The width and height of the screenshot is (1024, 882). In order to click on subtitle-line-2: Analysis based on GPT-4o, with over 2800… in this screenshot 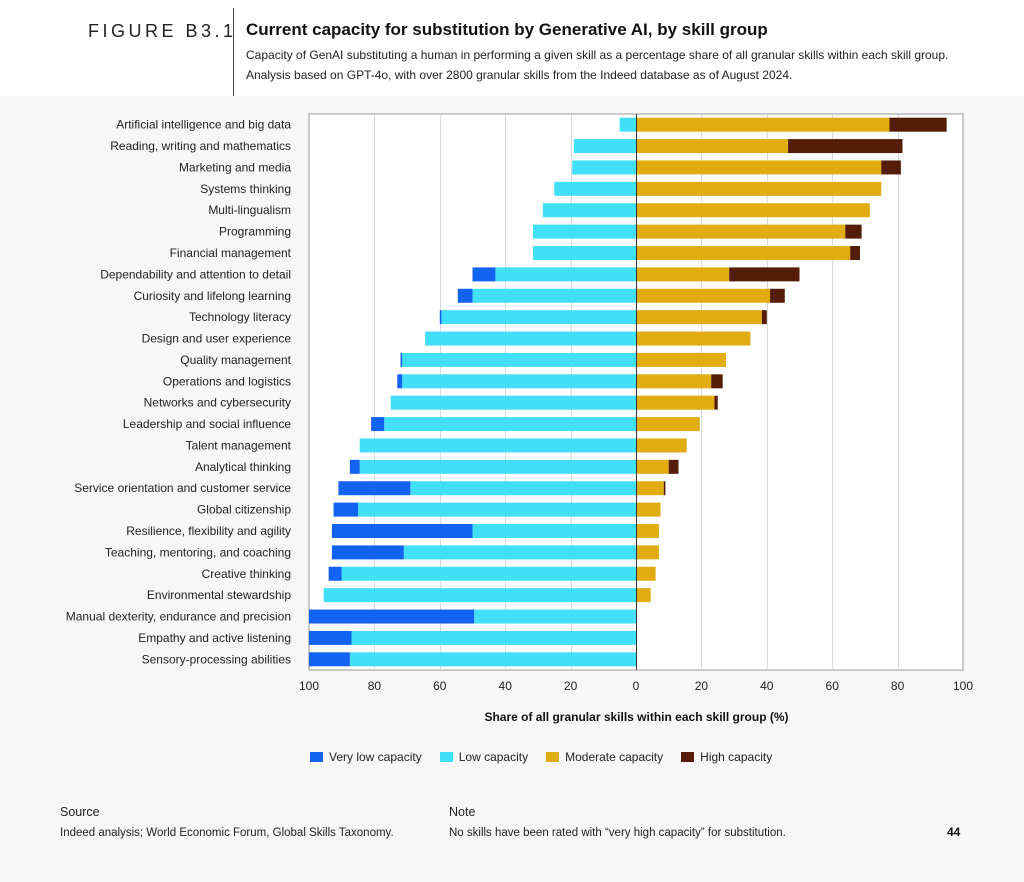, I will do `click(519, 75)`.